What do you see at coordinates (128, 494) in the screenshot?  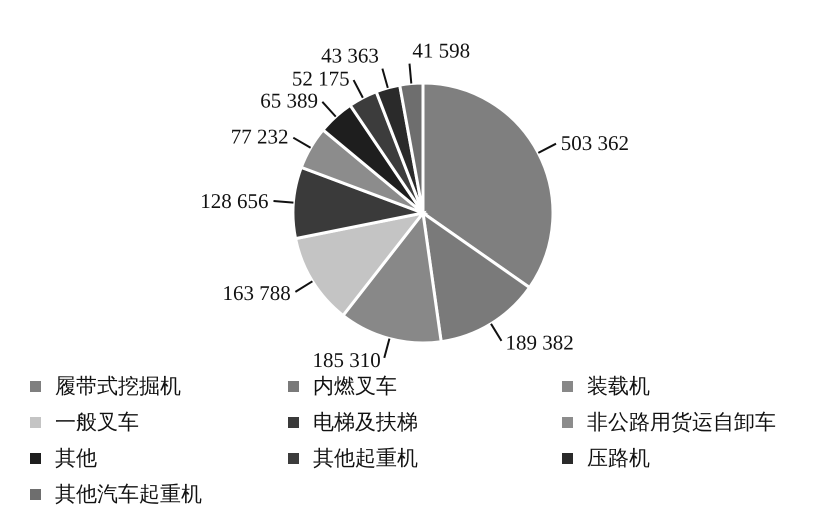 I see `legend-label: 其他汽车起重机` at bounding box center [128, 494].